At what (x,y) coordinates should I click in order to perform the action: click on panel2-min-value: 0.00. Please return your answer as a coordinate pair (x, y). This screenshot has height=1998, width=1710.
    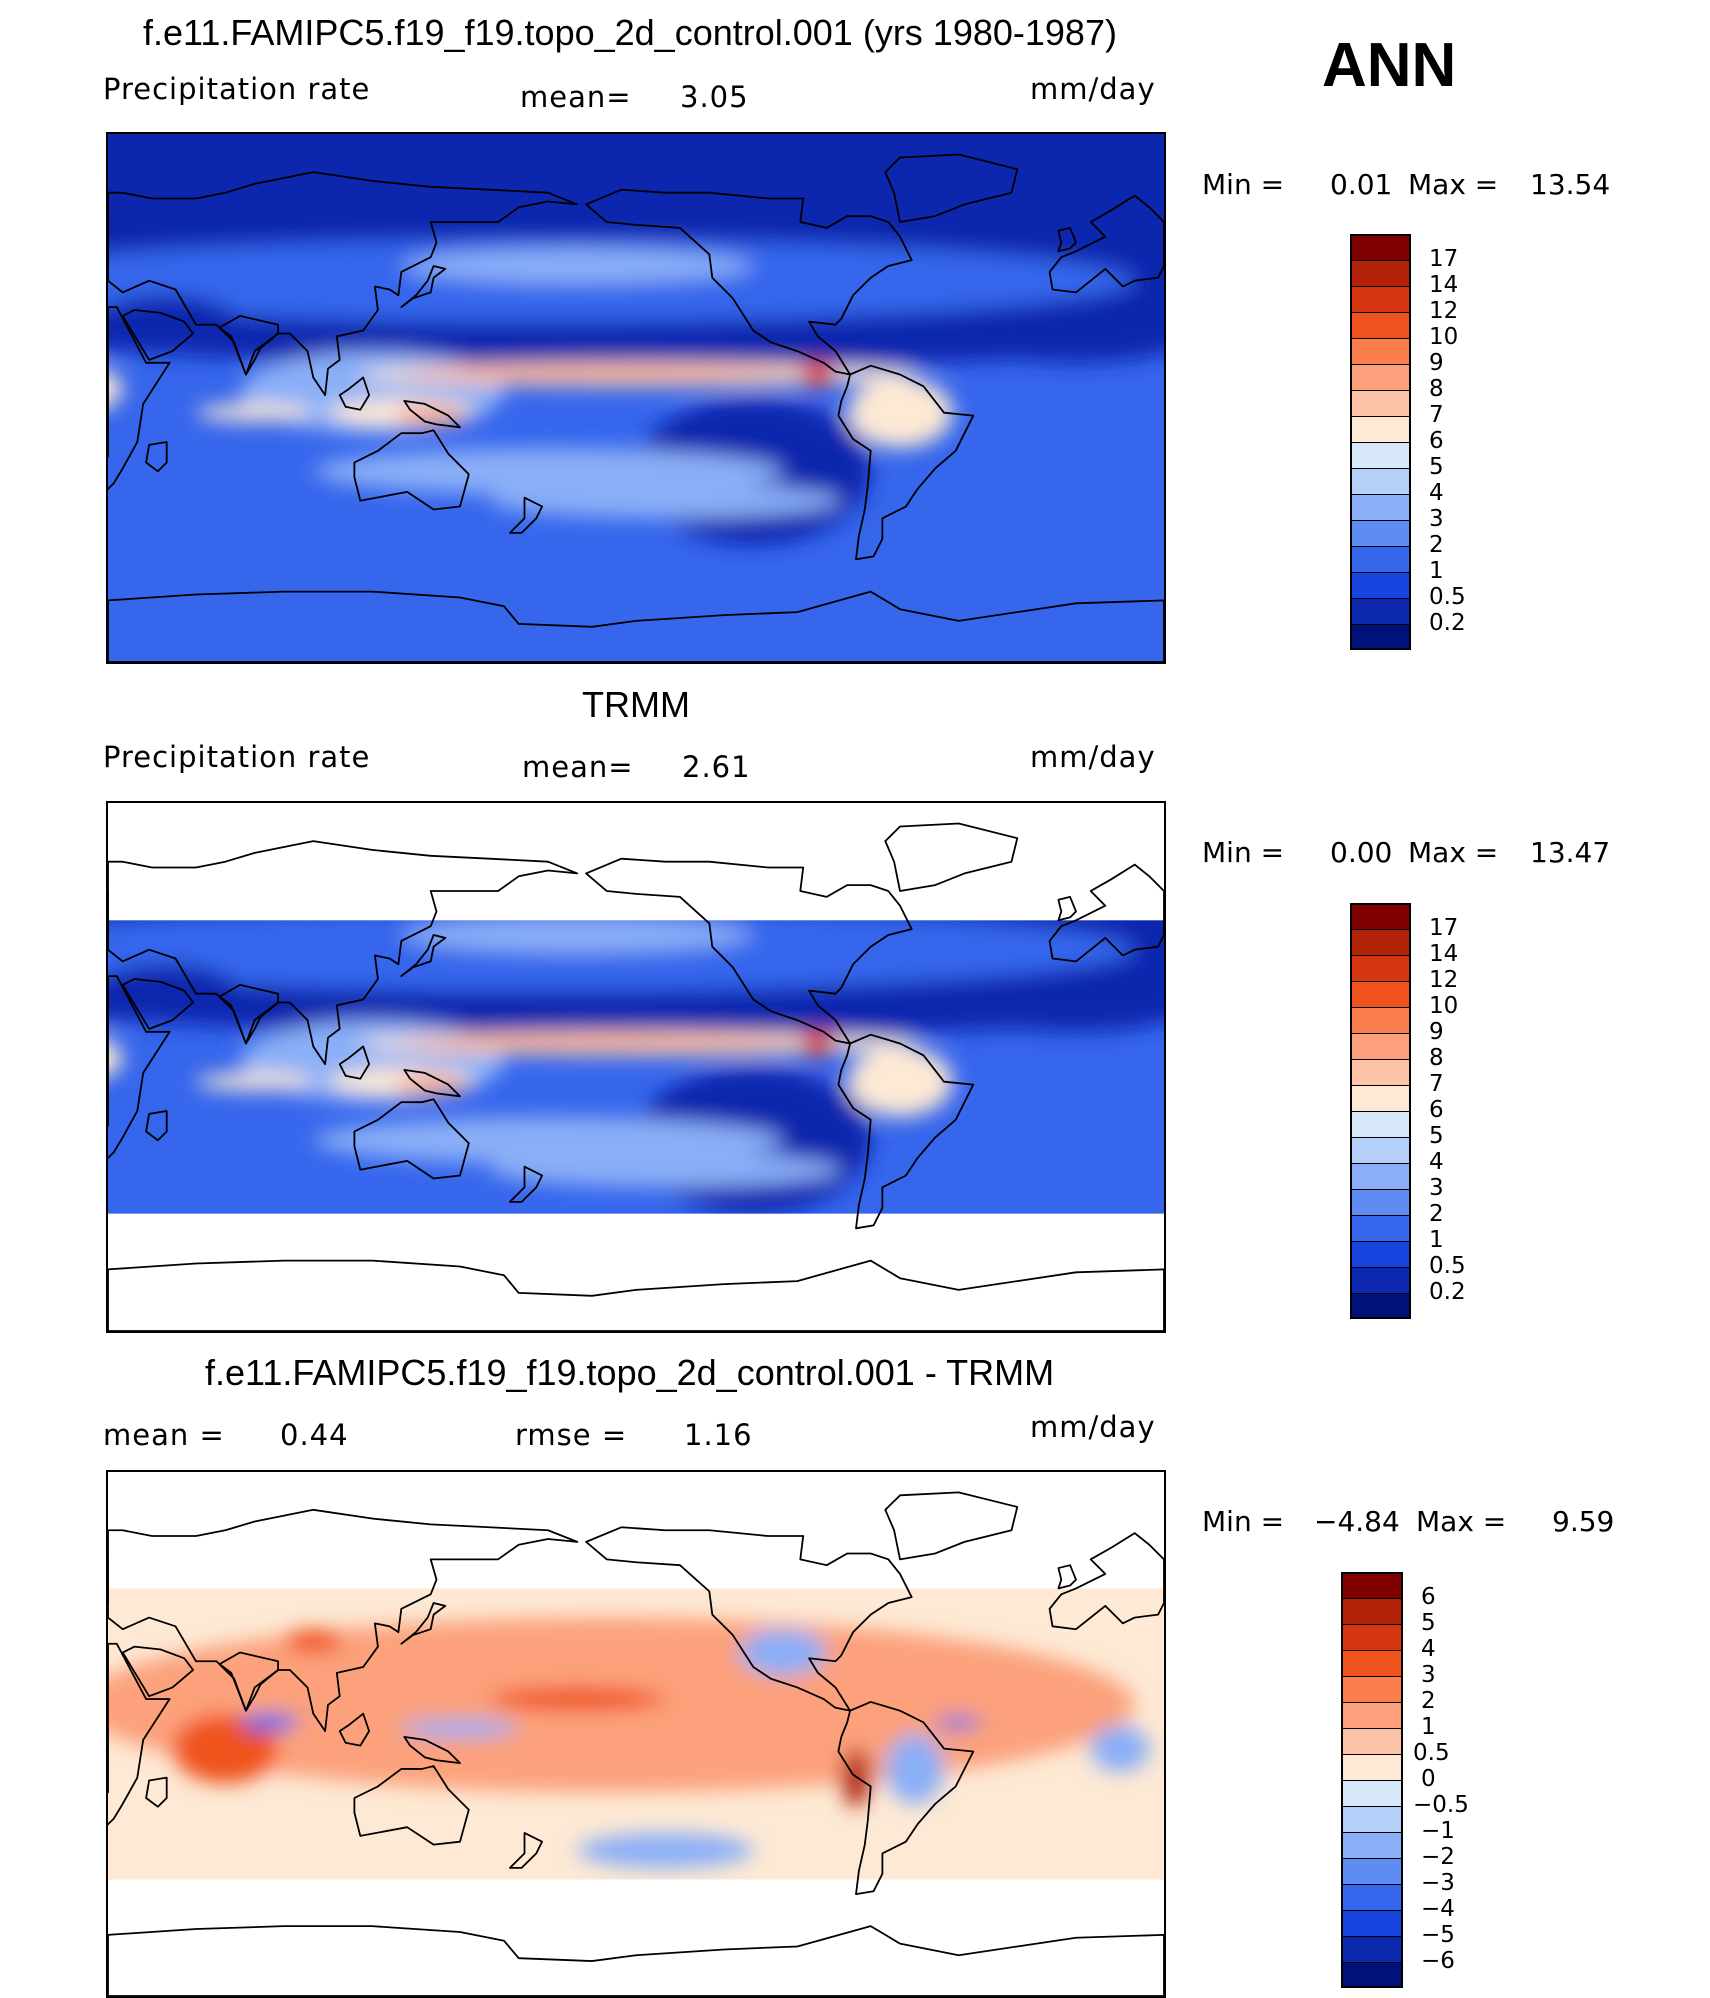
    Looking at the image, I should click on (1361, 852).